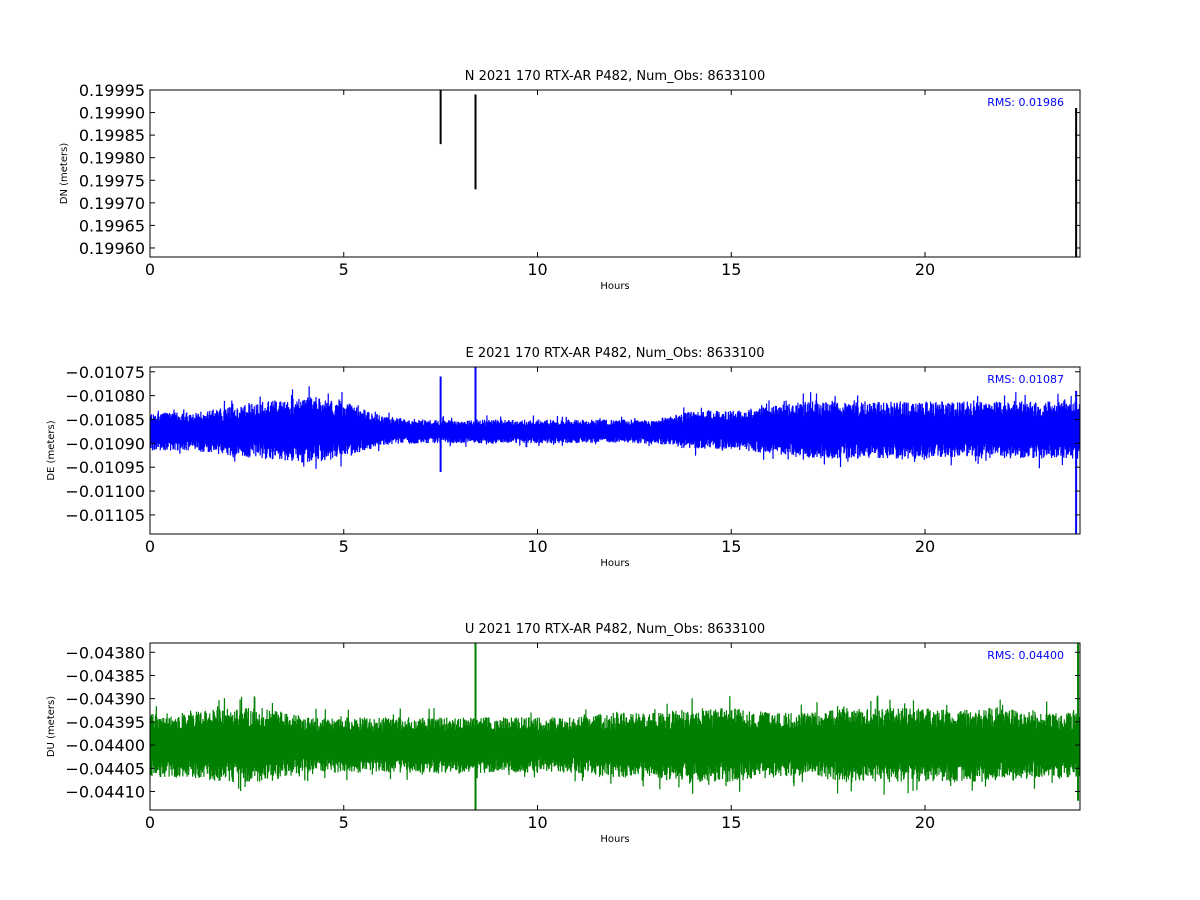 This screenshot has height=900, width=1200. I want to click on up-rms-annotation: RMS: 0.04400, so click(1025, 655).